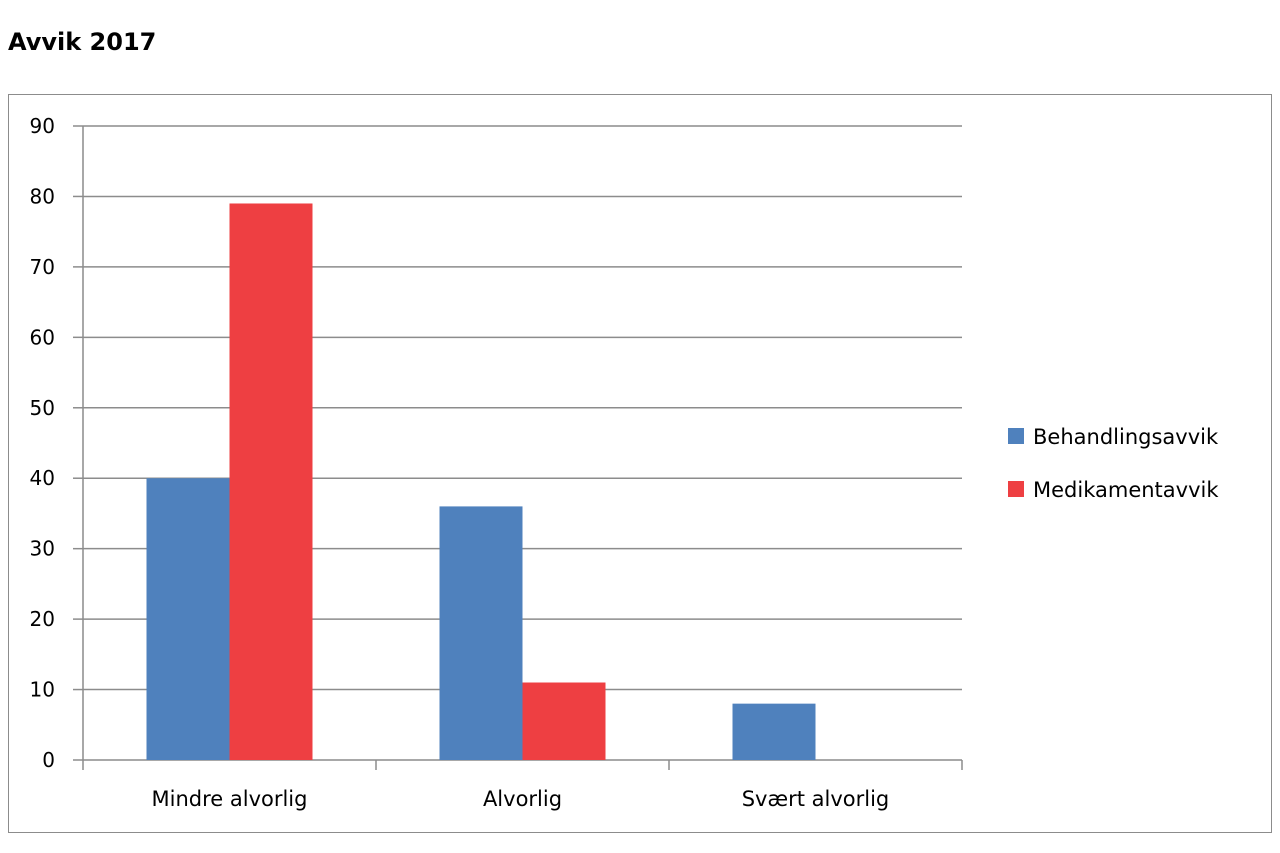 This screenshot has width=1280, height=853. Describe the element at coordinates (522, 799) in the screenshot. I see `x-category-label: Alvorlig` at that location.